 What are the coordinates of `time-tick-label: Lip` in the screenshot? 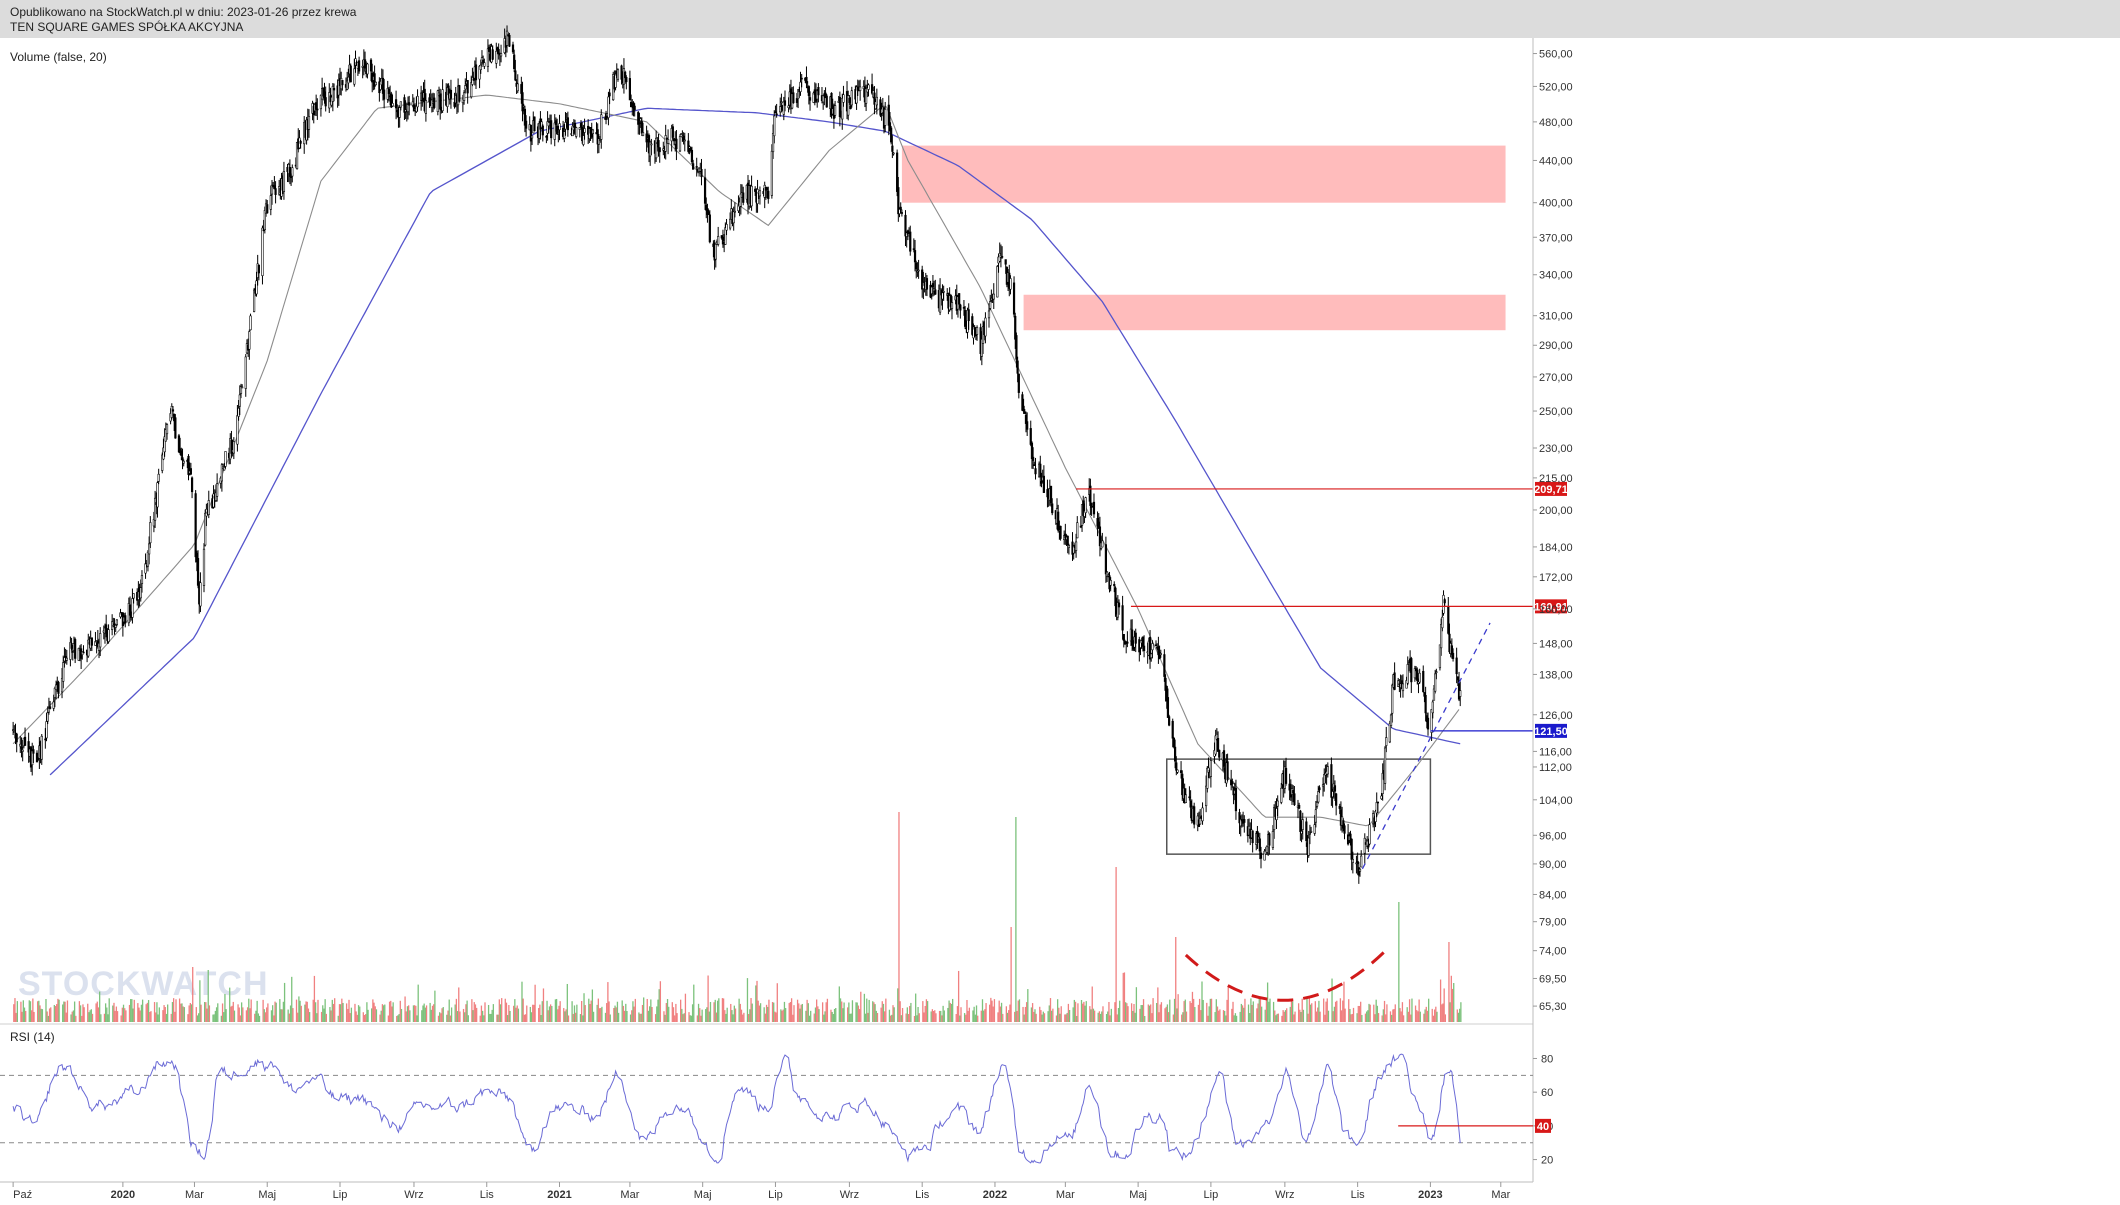 It's located at (340, 1195).